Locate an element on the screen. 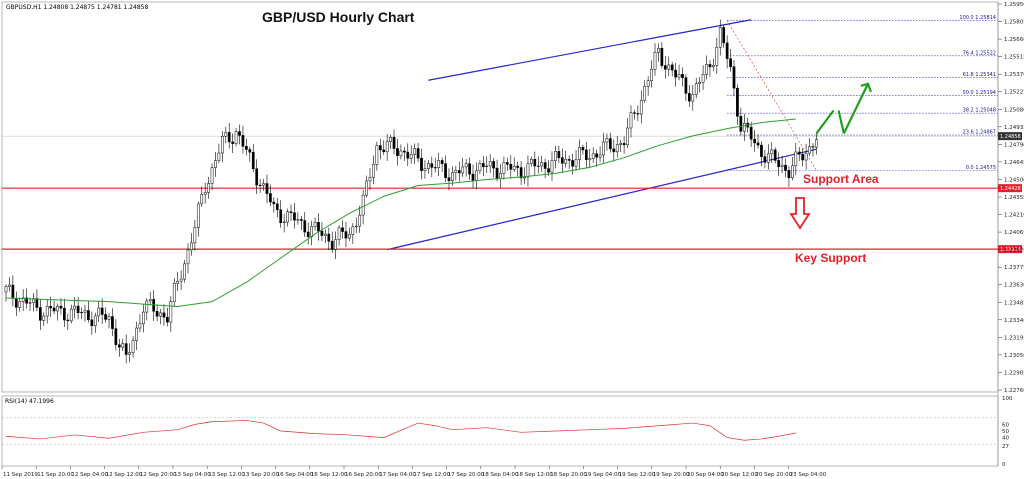 The width and height of the screenshot is (1024, 479). time-tick-label: 13 Sep 04:00 is located at coordinates (192, 475).